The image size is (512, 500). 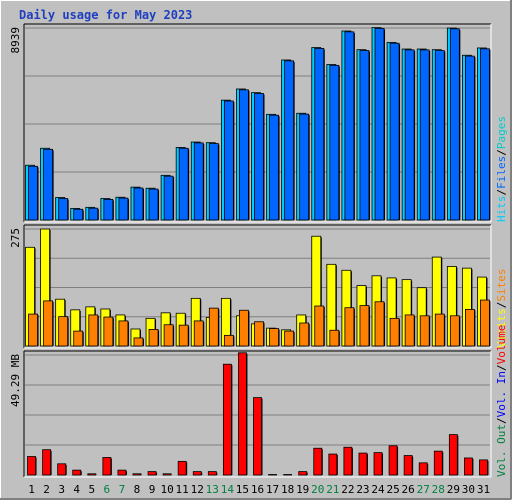 What do you see at coordinates (166, 489) in the screenshot?
I see `day-label-10: 10` at bounding box center [166, 489].